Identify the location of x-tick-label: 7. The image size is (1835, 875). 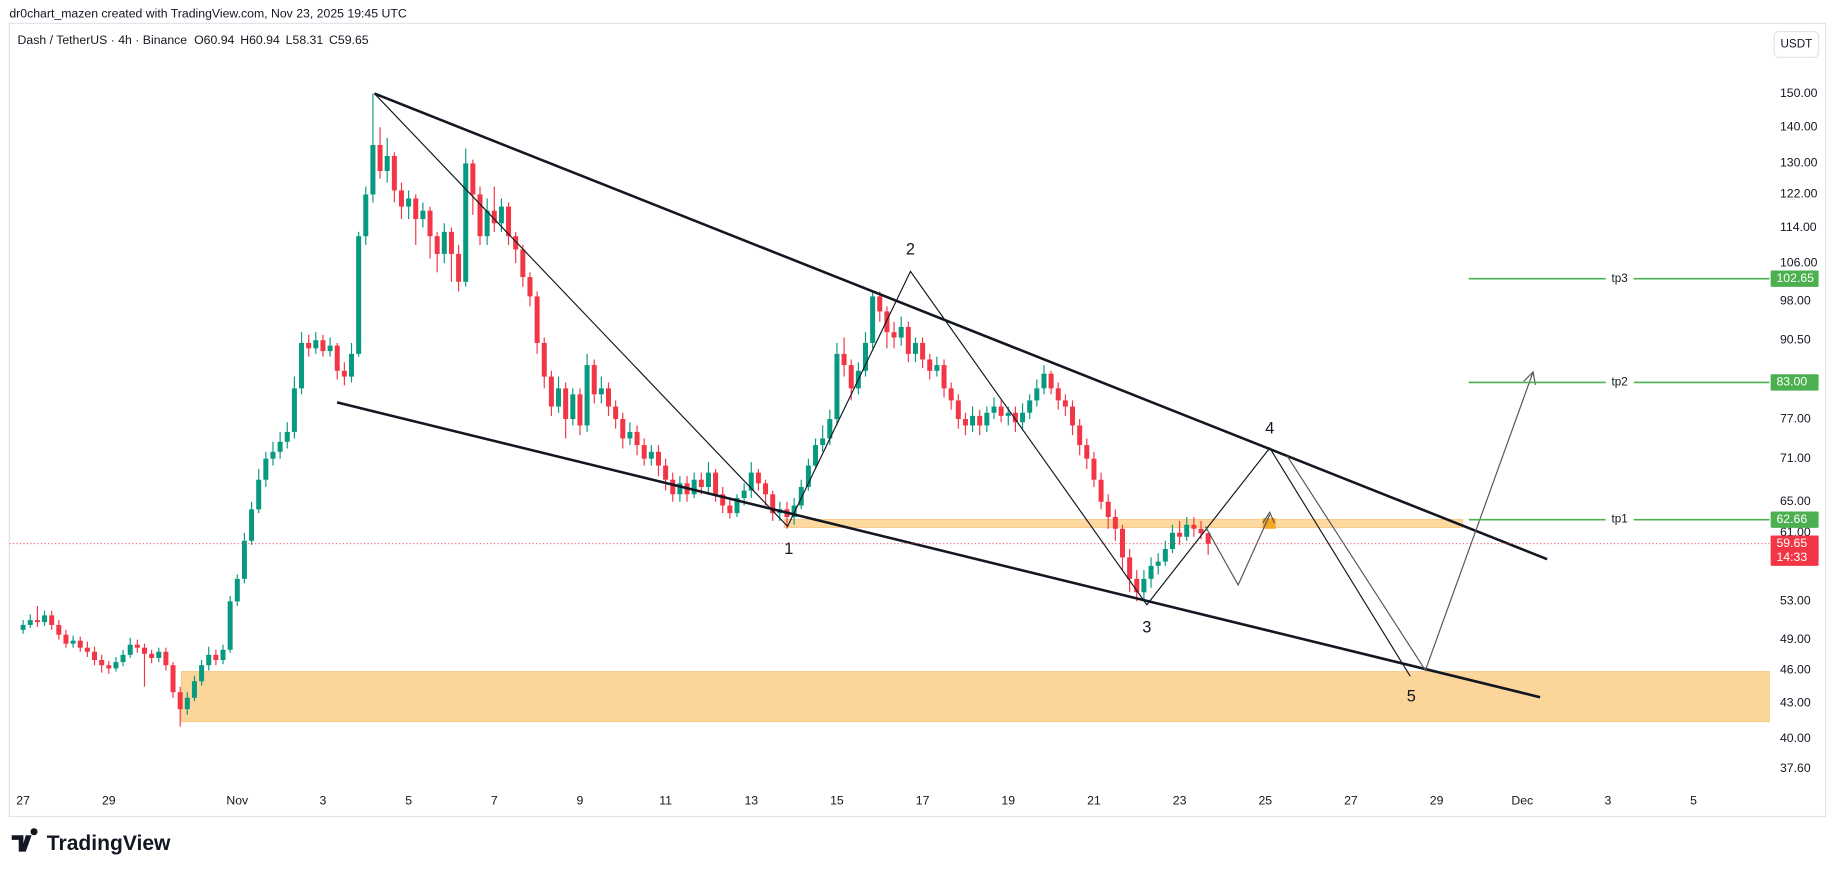
(494, 801).